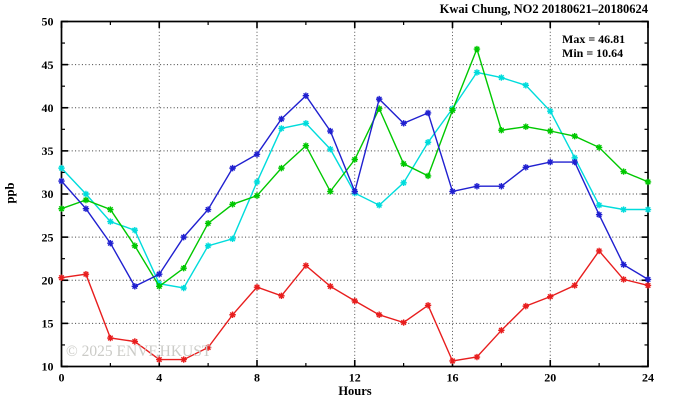 This screenshot has width=674, height=409. What do you see at coordinates (48, 367) in the screenshot?
I see `y-tick-label-10: 10` at bounding box center [48, 367].